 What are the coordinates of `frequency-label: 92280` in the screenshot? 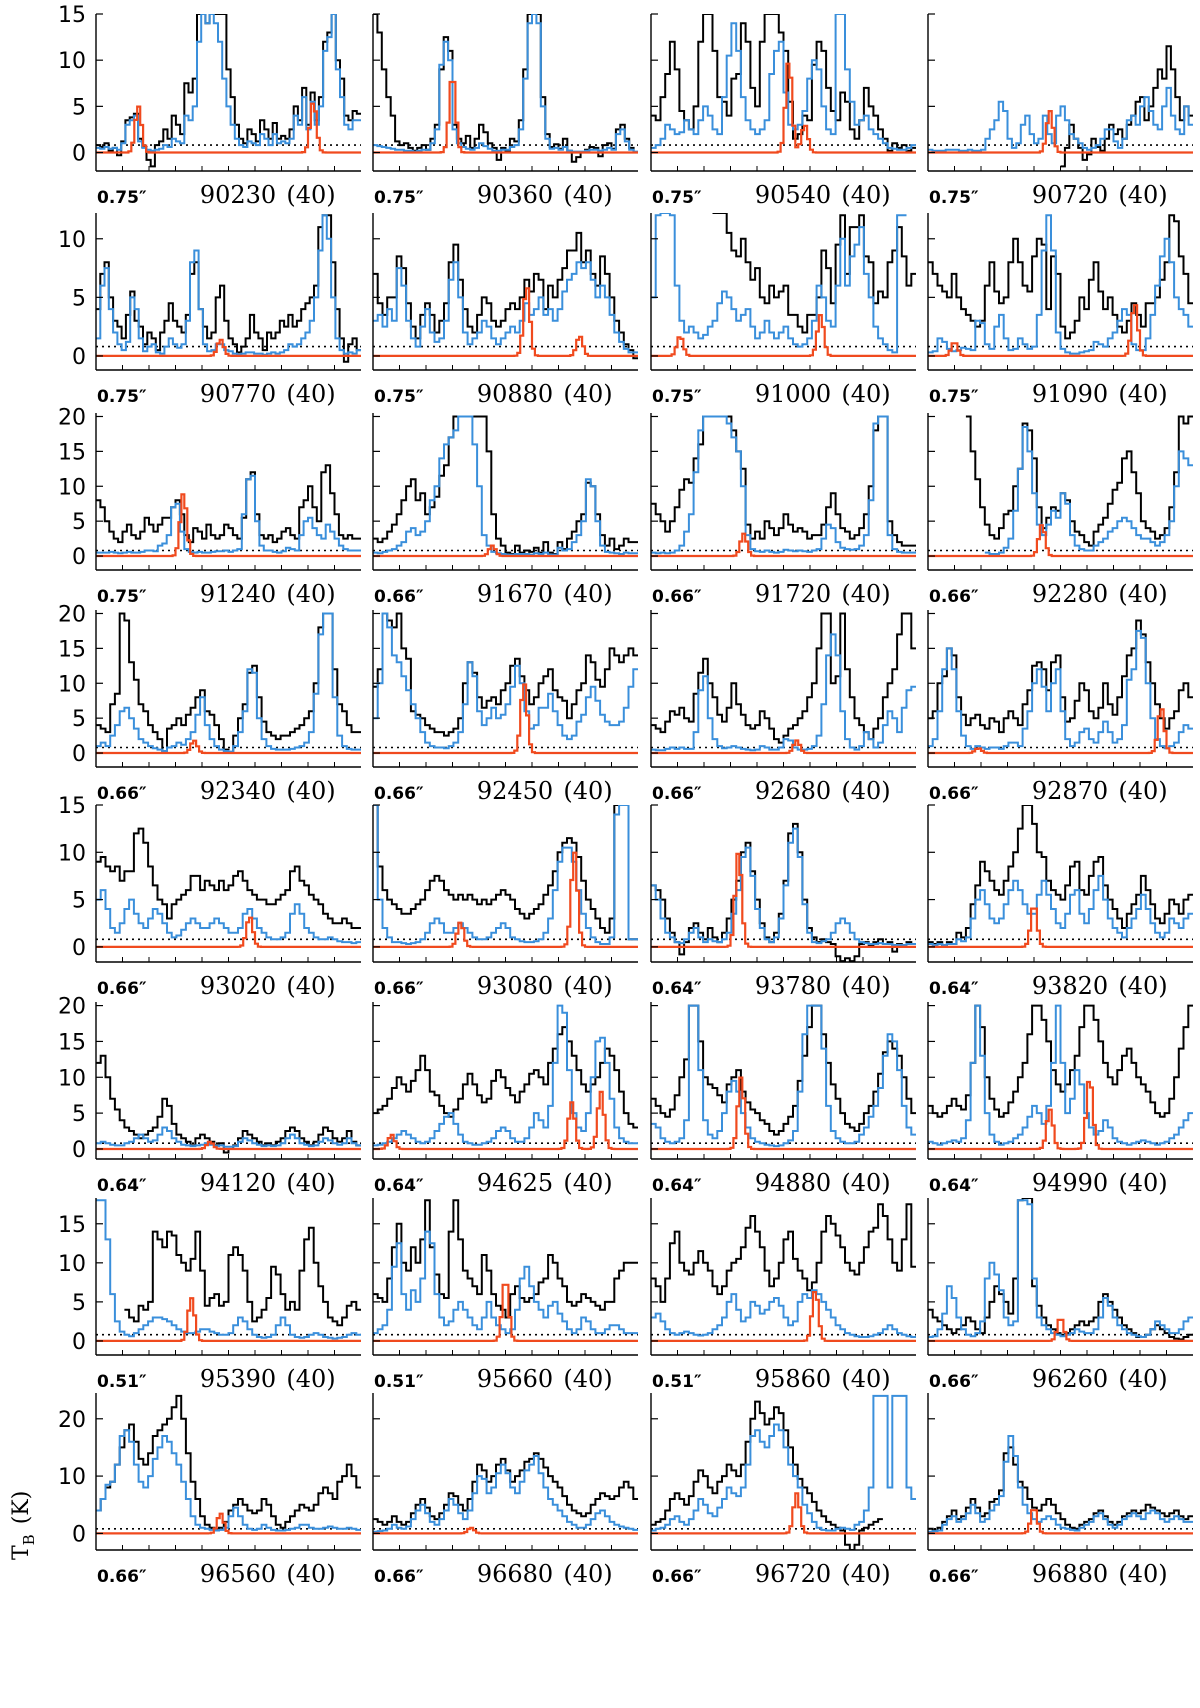 It's located at (1070, 594).